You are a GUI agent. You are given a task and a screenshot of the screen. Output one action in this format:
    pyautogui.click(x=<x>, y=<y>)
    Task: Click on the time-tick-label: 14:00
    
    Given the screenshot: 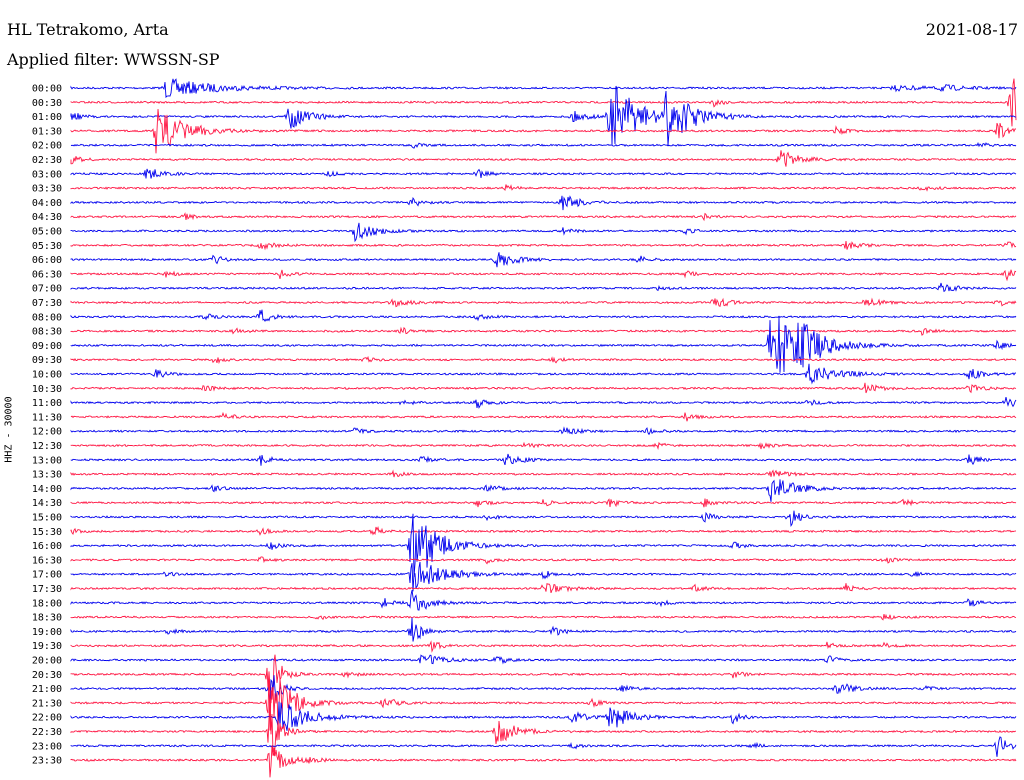 What is the action you would take?
    pyautogui.click(x=47, y=489)
    